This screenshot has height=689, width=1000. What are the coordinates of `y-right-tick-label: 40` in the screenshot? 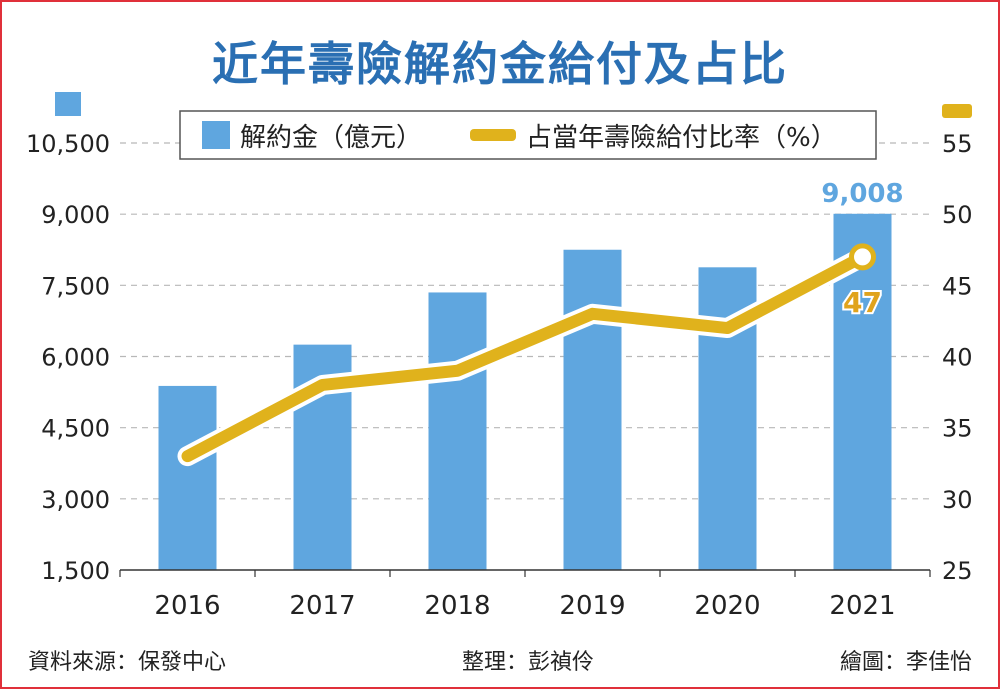 It's located at (957, 358).